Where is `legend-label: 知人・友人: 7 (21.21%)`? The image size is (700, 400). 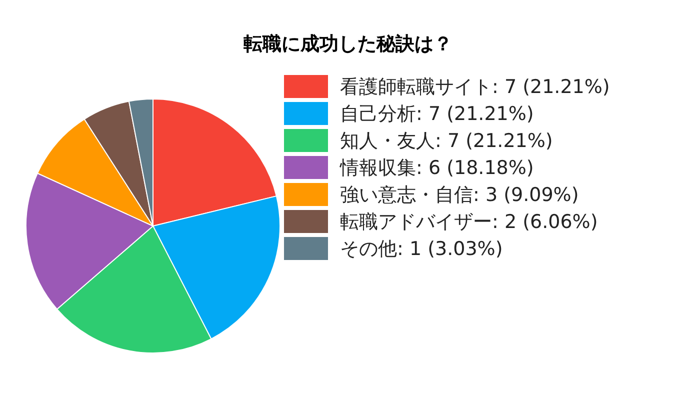
legend-label: 知人・友人: 7 (21.21%) is located at coordinates (446, 141).